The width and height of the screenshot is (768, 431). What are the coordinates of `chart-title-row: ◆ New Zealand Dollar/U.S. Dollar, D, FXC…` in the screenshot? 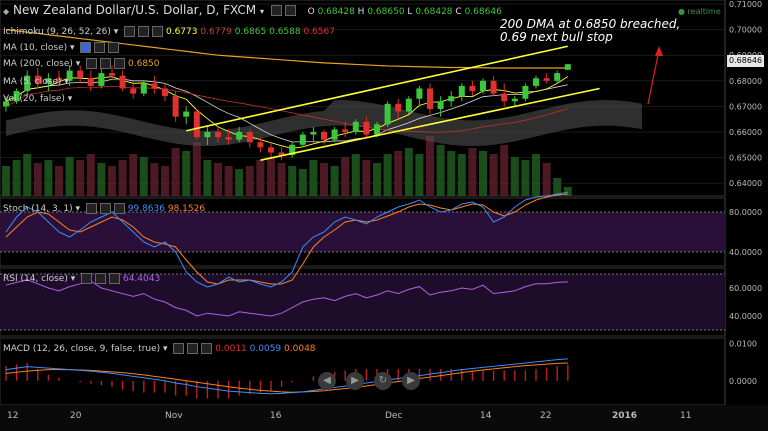 It's located at (252, 10).